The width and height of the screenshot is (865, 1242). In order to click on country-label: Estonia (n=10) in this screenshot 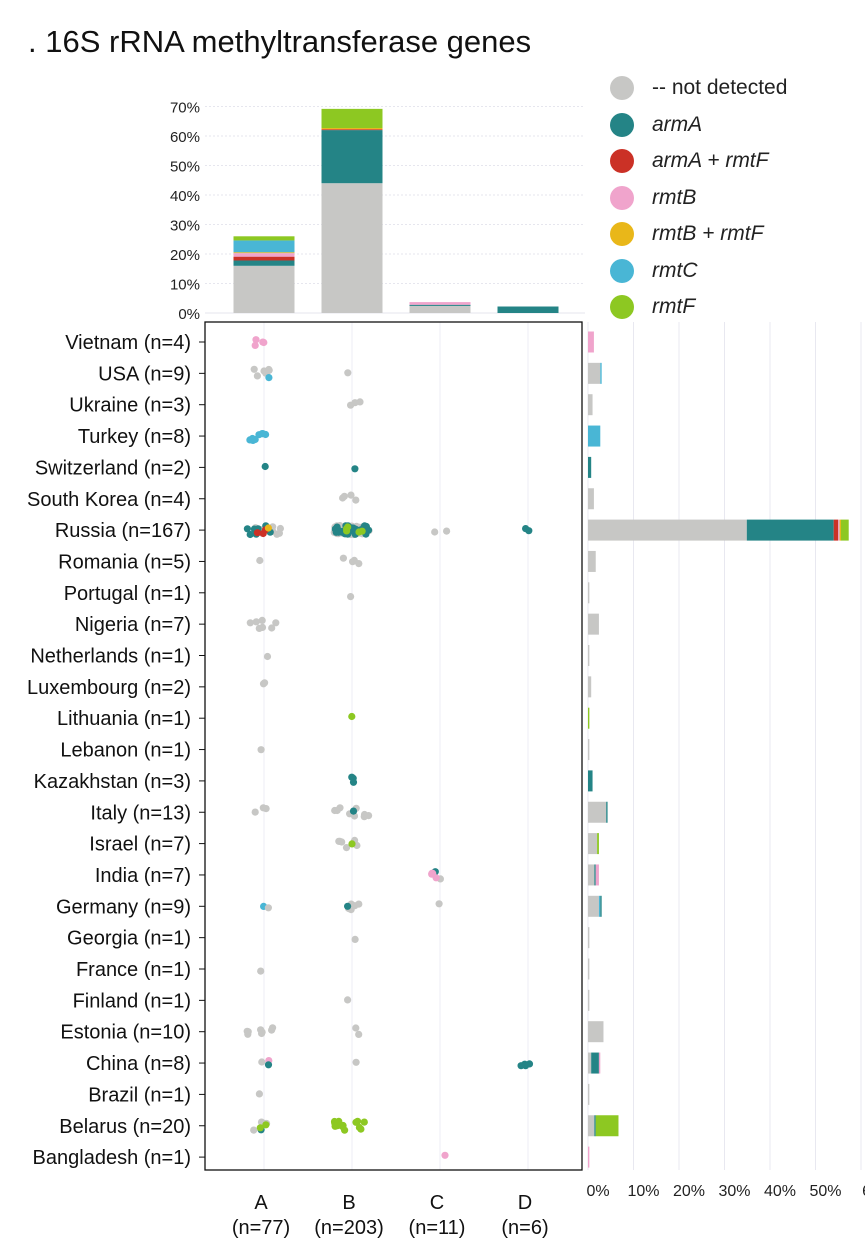, I will do `click(125, 1033)`.